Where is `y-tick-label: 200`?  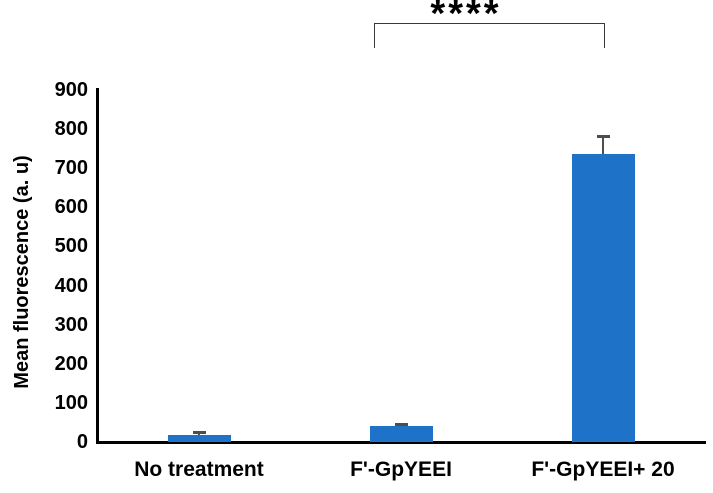 y-tick-label: 200 is located at coordinates (71, 363).